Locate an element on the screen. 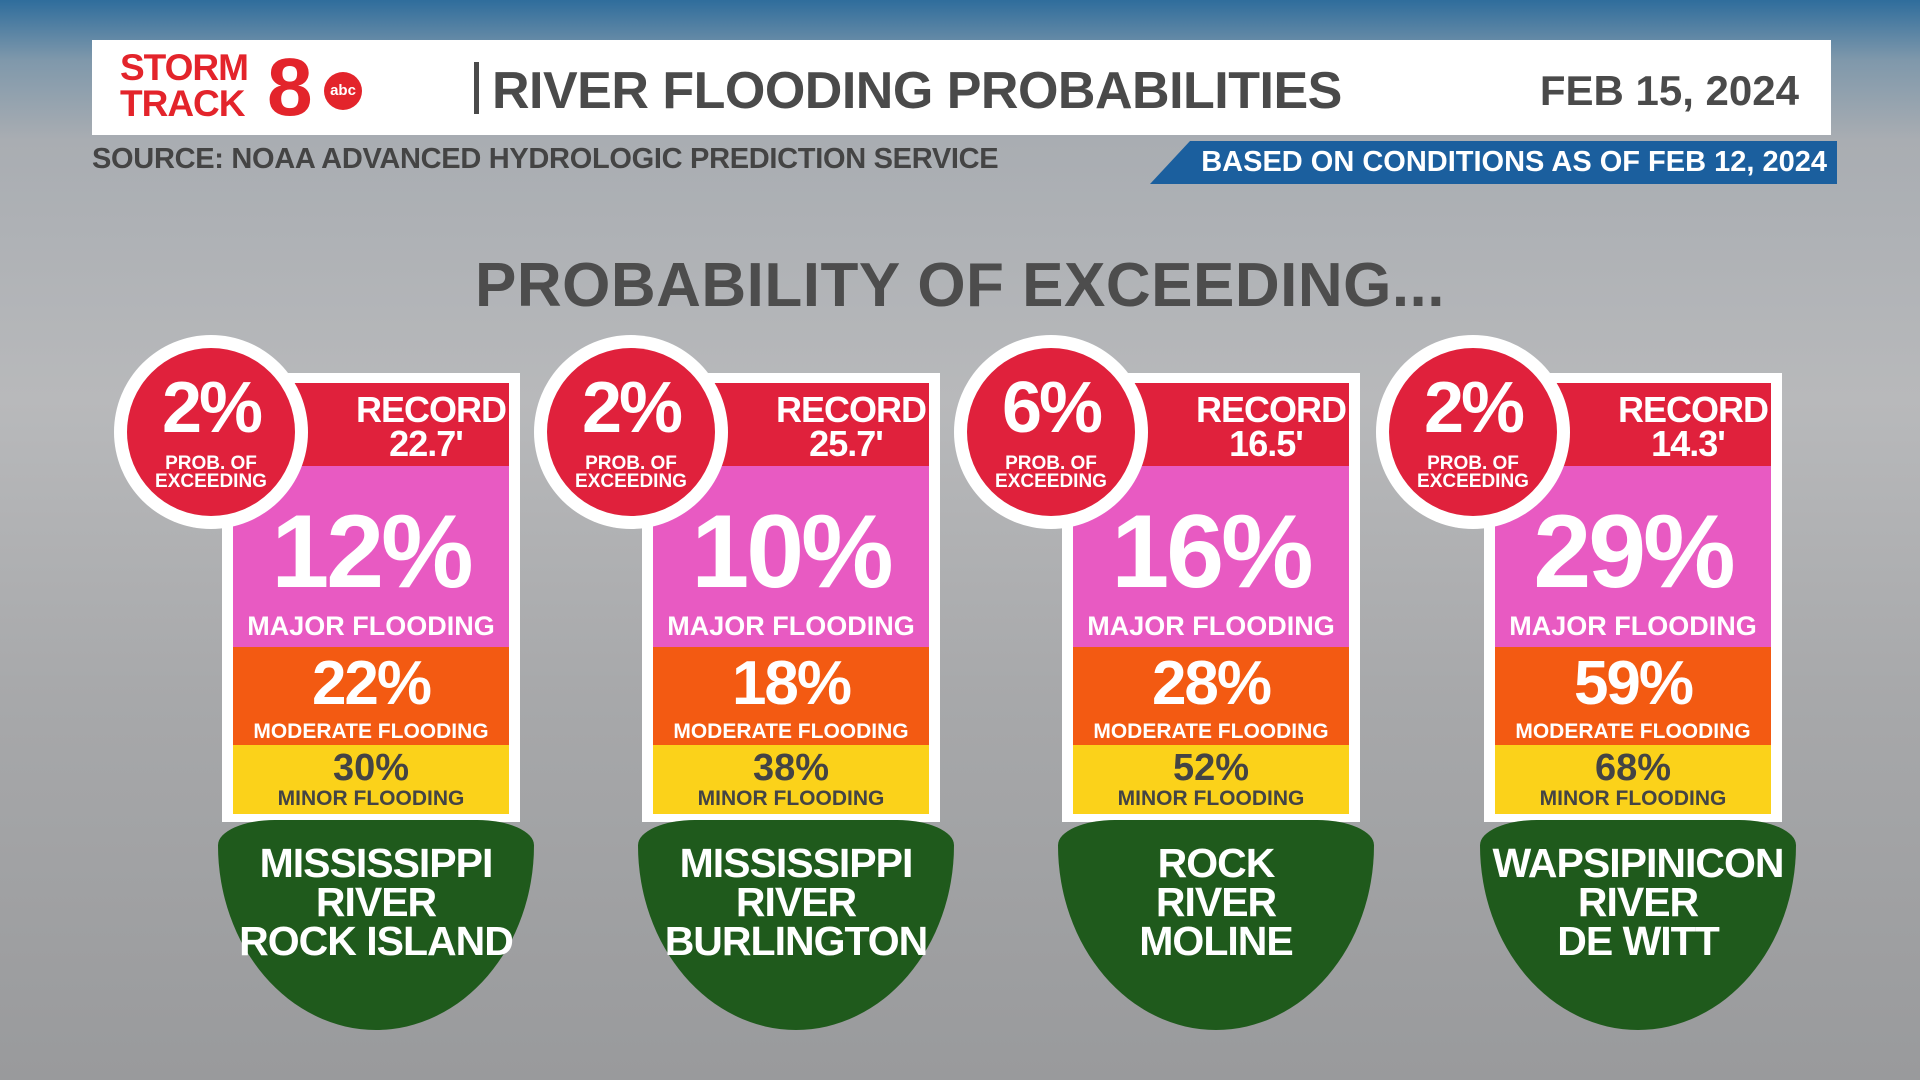 The width and height of the screenshot is (1920, 1080). minor-value: 52% is located at coordinates (1211, 768).